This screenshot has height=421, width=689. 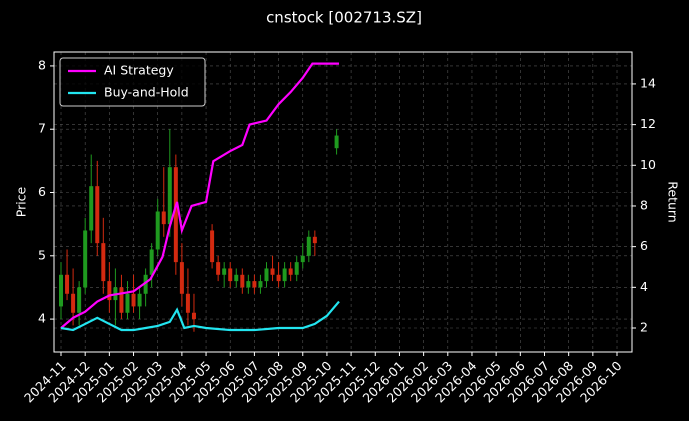 What do you see at coordinates (42, 64) in the screenshot?
I see `y-tick-label: 8` at bounding box center [42, 64].